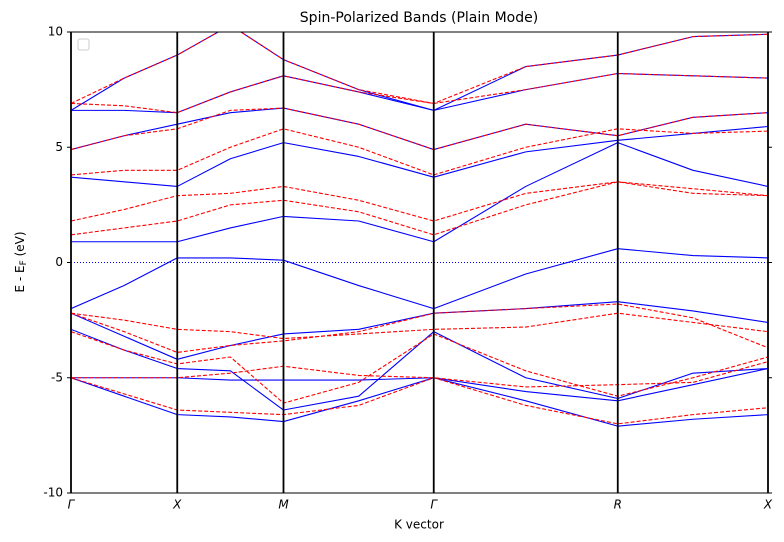  What do you see at coordinates (419, 18) in the screenshot?
I see `chart-title: Spin-Polarized Bands (Plain Mode)` at bounding box center [419, 18].